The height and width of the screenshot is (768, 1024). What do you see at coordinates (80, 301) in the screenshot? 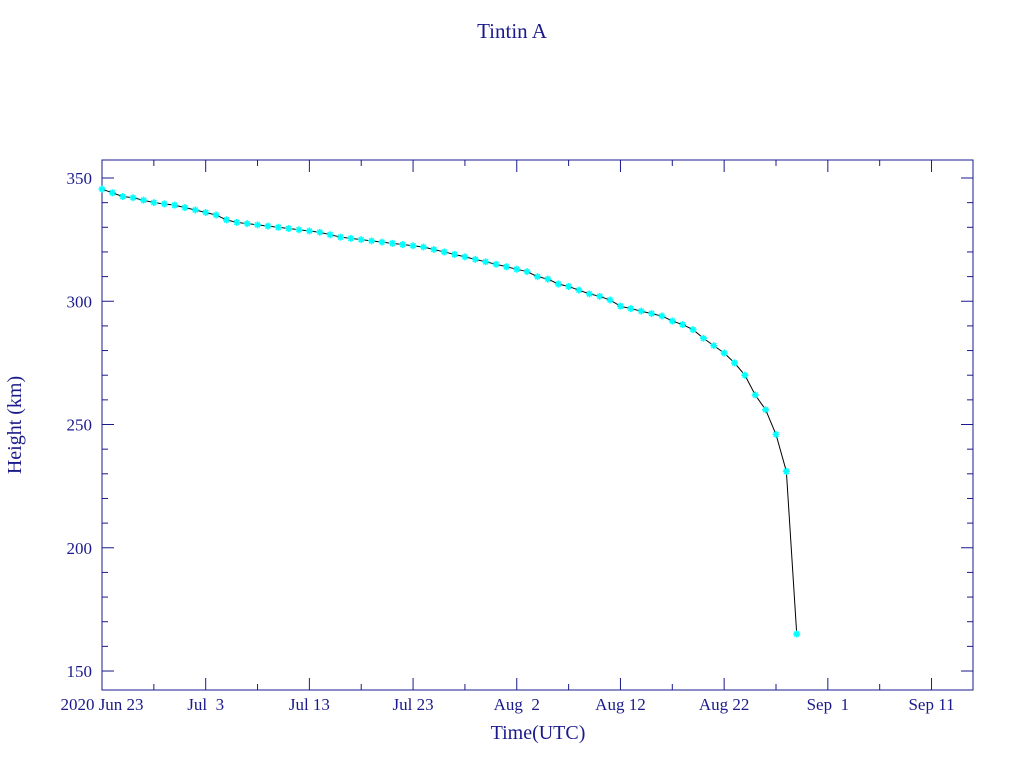
I see `y-tick-label: 300` at bounding box center [80, 301].